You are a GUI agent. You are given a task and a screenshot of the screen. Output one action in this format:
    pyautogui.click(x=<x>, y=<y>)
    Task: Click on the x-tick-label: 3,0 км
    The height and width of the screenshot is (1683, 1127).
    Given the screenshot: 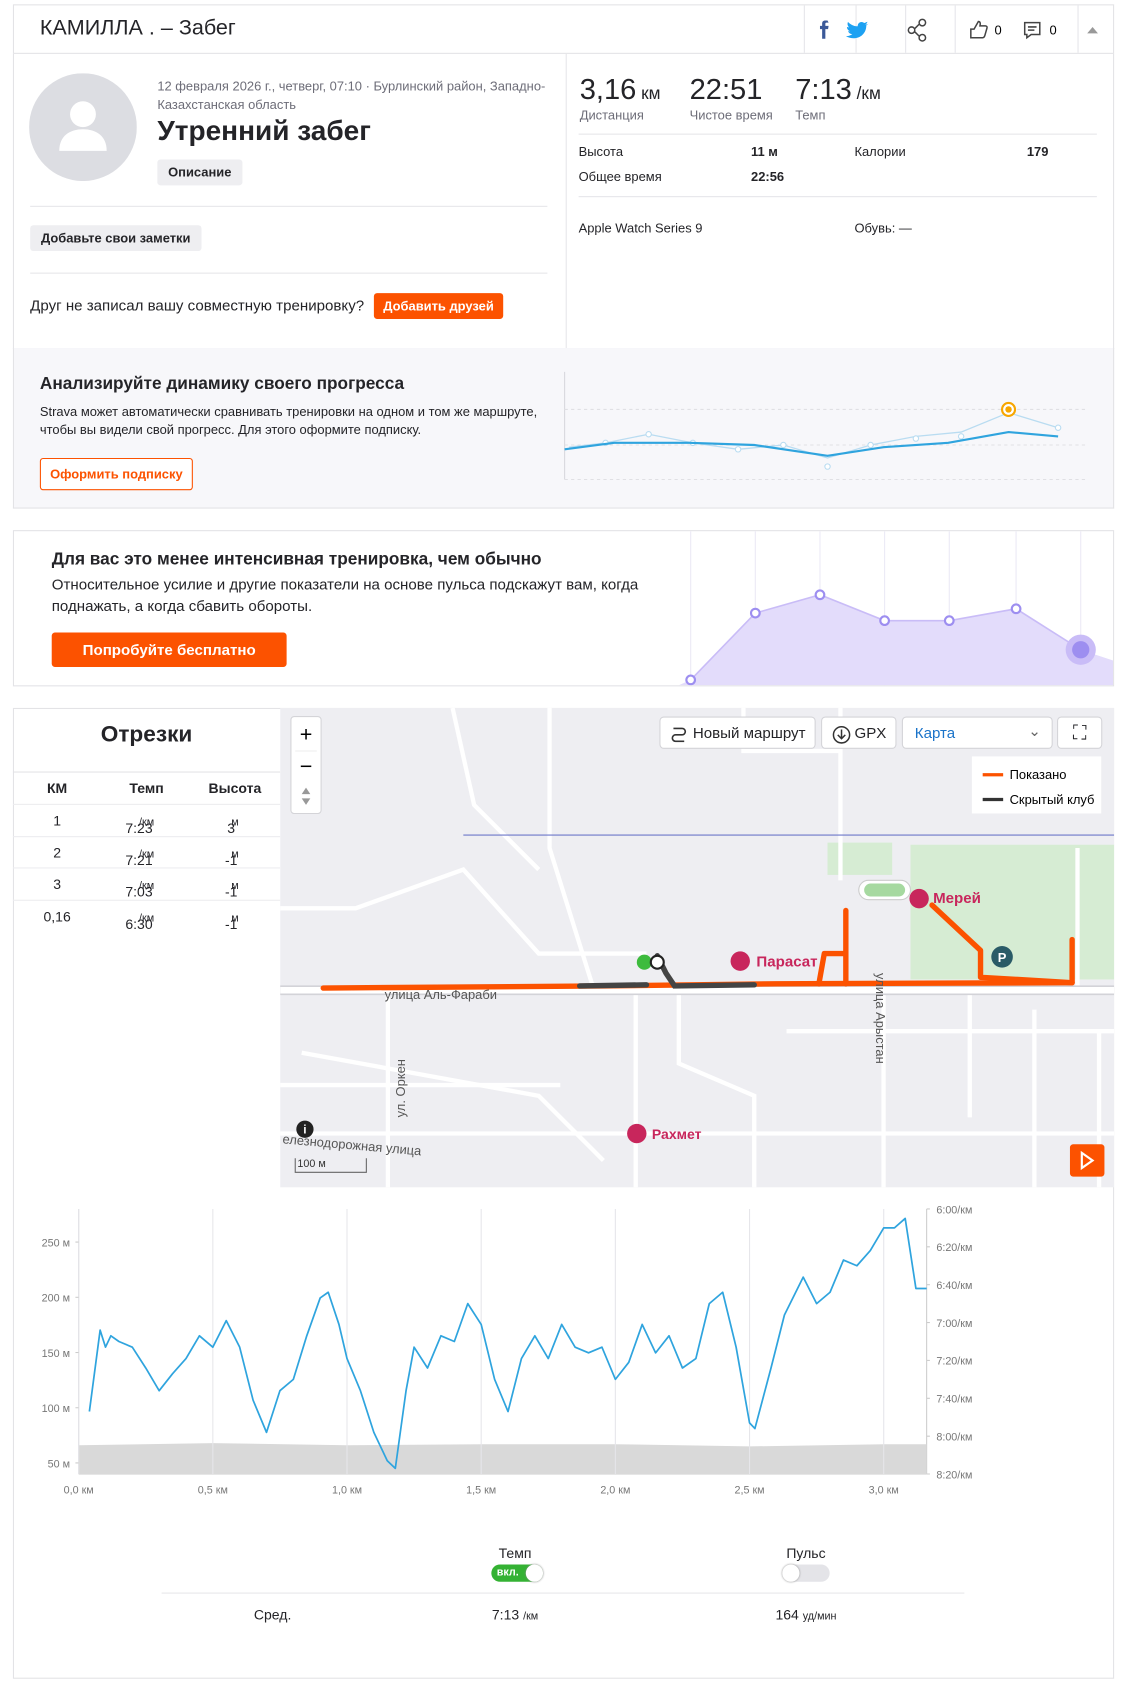 What is the action you would take?
    pyautogui.click(x=884, y=1490)
    